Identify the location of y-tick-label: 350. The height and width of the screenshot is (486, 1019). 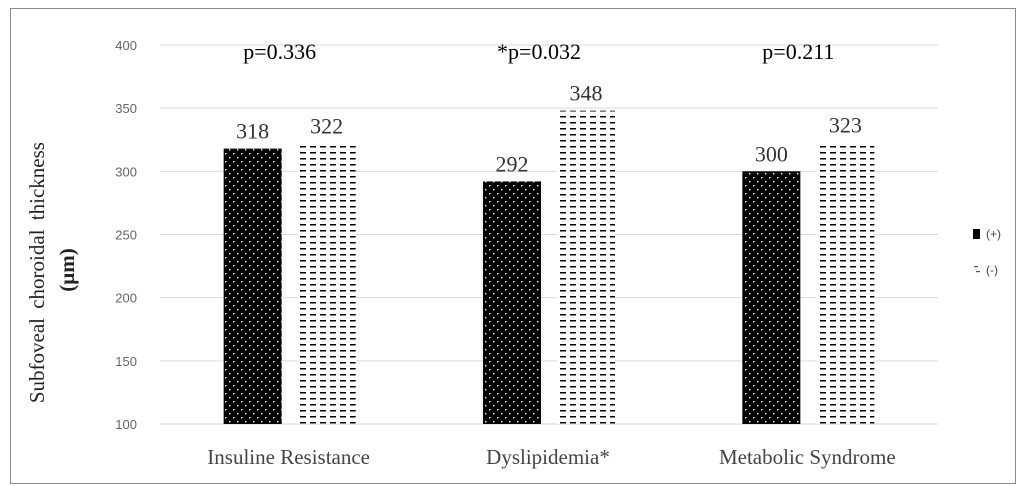
(126, 108).